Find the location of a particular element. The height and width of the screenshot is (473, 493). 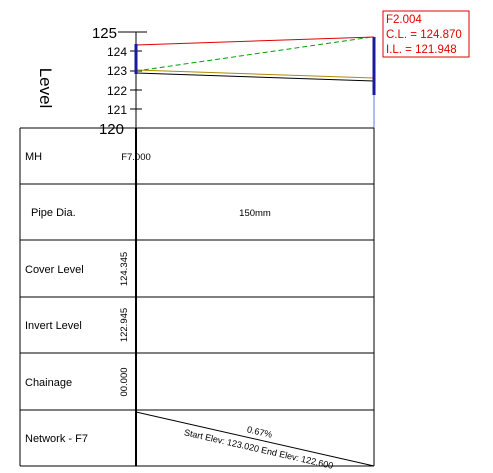

row-label-invert-level: Invert Level is located at coordinates (53, 326).